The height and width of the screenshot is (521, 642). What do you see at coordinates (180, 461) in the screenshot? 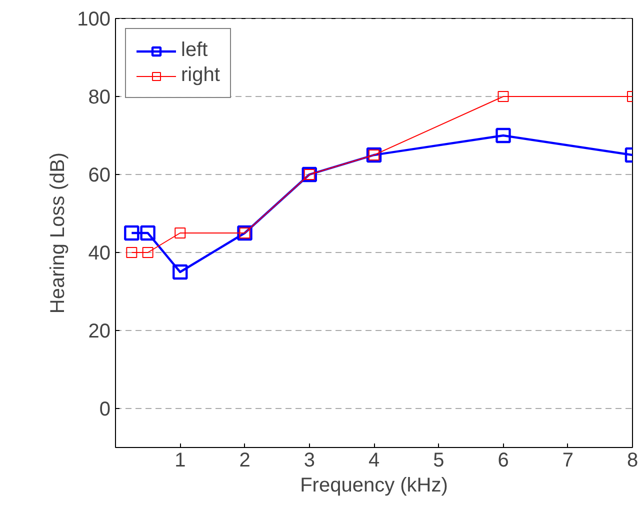
I see `x-tick-label: 1` at bounding box center [180, 461].